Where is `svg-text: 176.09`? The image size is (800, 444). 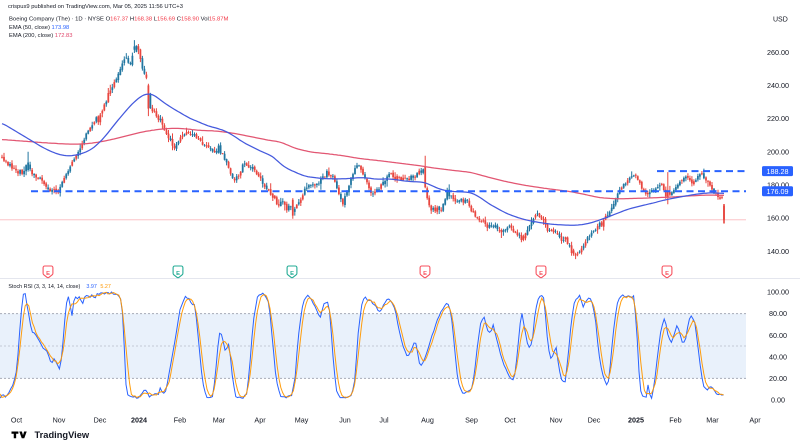
svg-text: 176.09 is located at coordinates (778, 191).